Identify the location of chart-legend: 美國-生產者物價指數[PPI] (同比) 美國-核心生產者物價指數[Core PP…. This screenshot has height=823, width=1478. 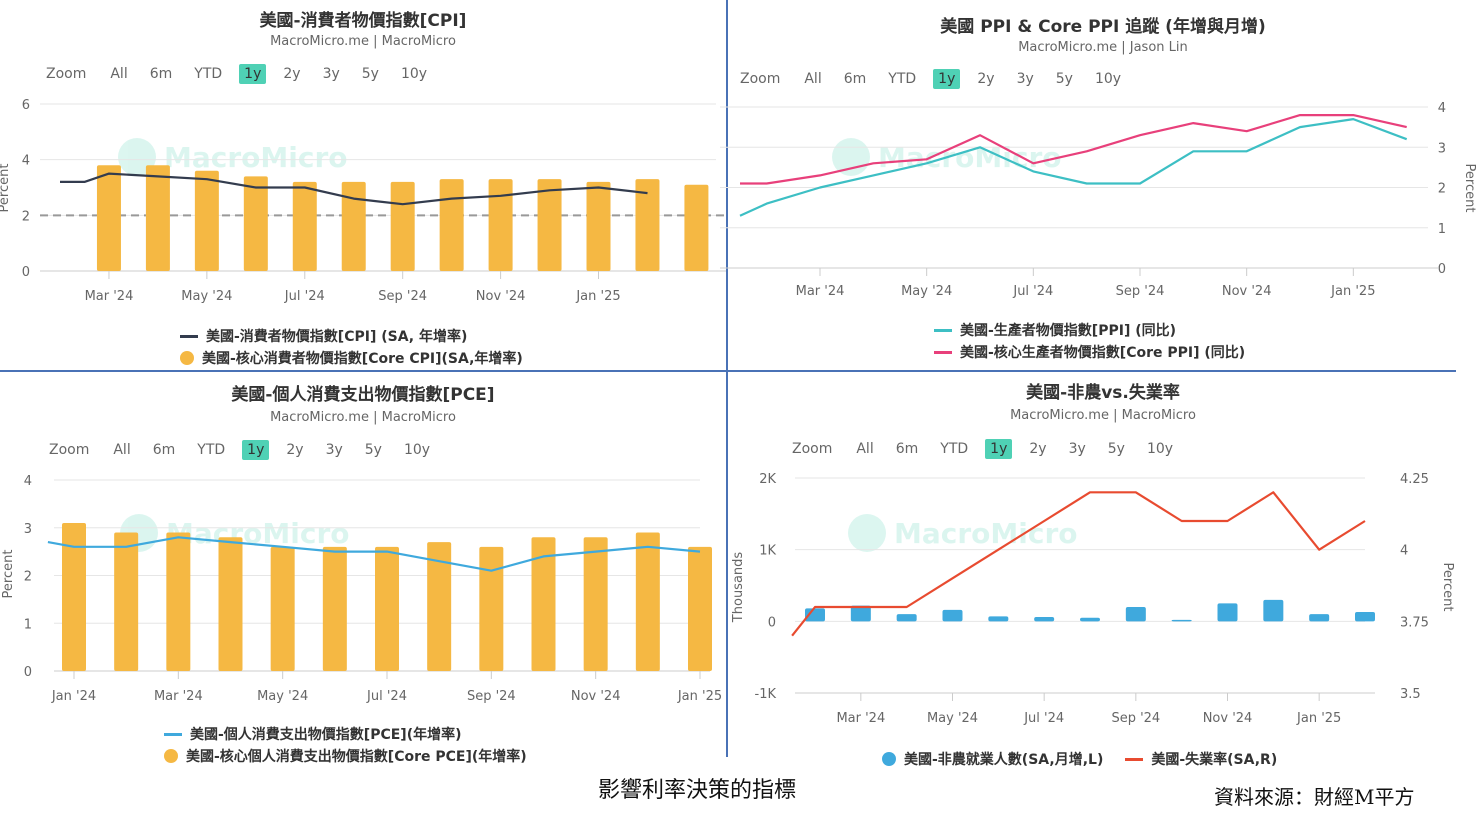
(1089, 341).